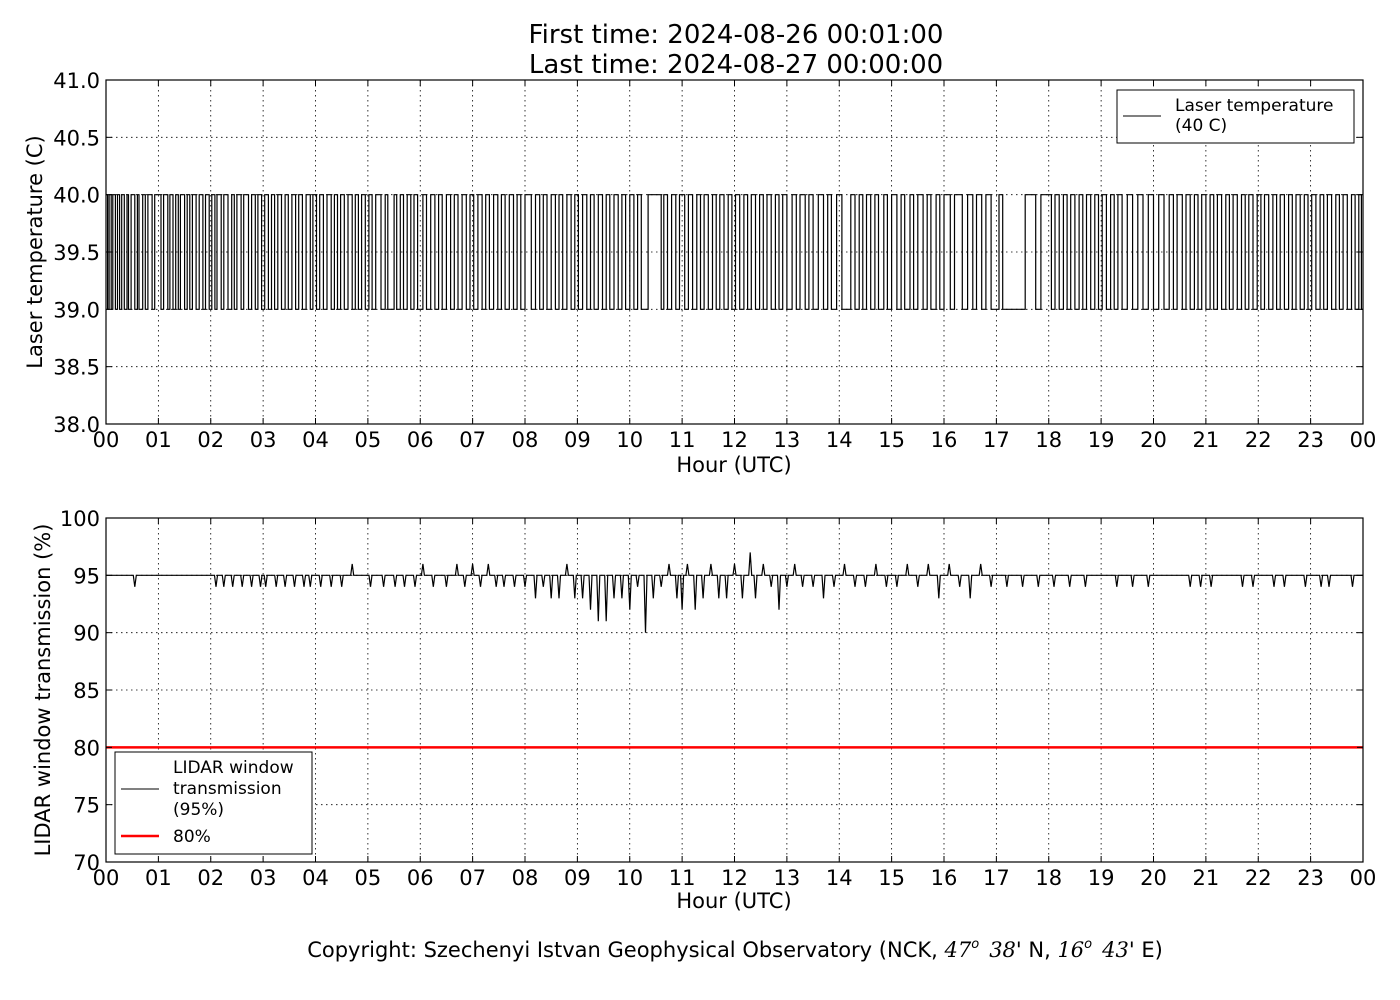 The height and width of the screenshot is (1000, 1400). Describe the element at coordinates (472, 878) in the screenshot. I see `lidar-x-tick-label: 07` at that location.